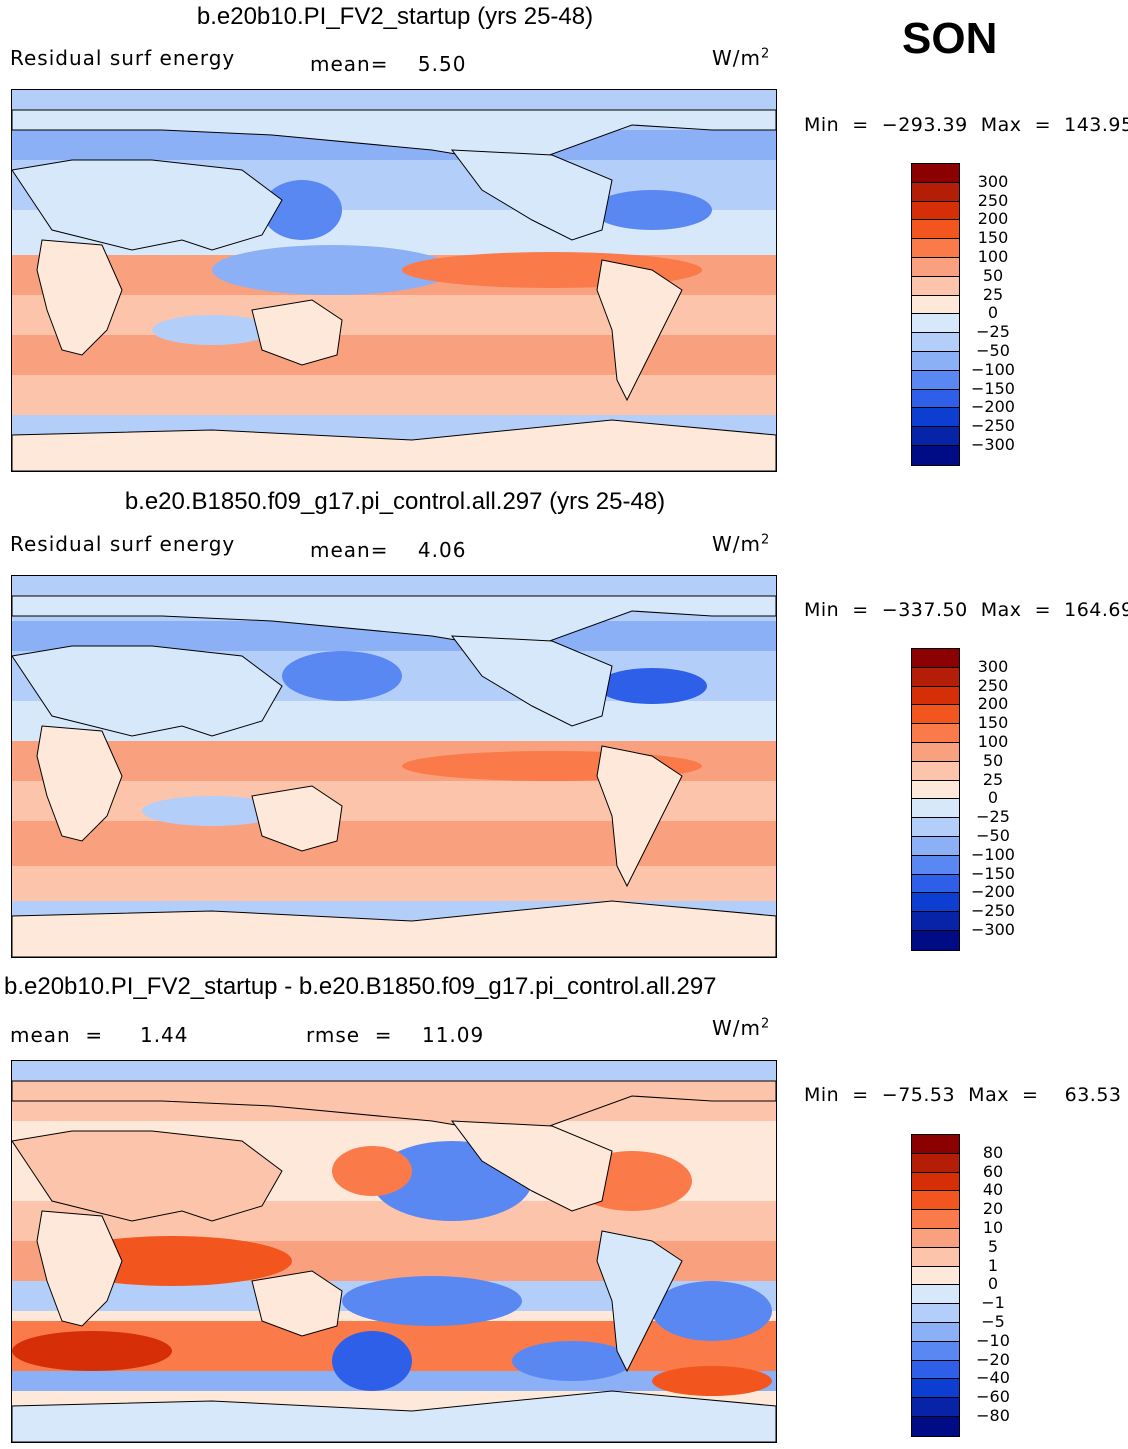  What do you see at coordinates (993, 1209) in the screenshot?
I see `colorbar-tick-label: 20` at bounding box center [993, 1209].